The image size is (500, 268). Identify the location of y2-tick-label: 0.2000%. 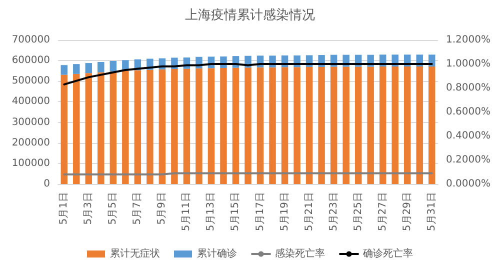
(468, 160).